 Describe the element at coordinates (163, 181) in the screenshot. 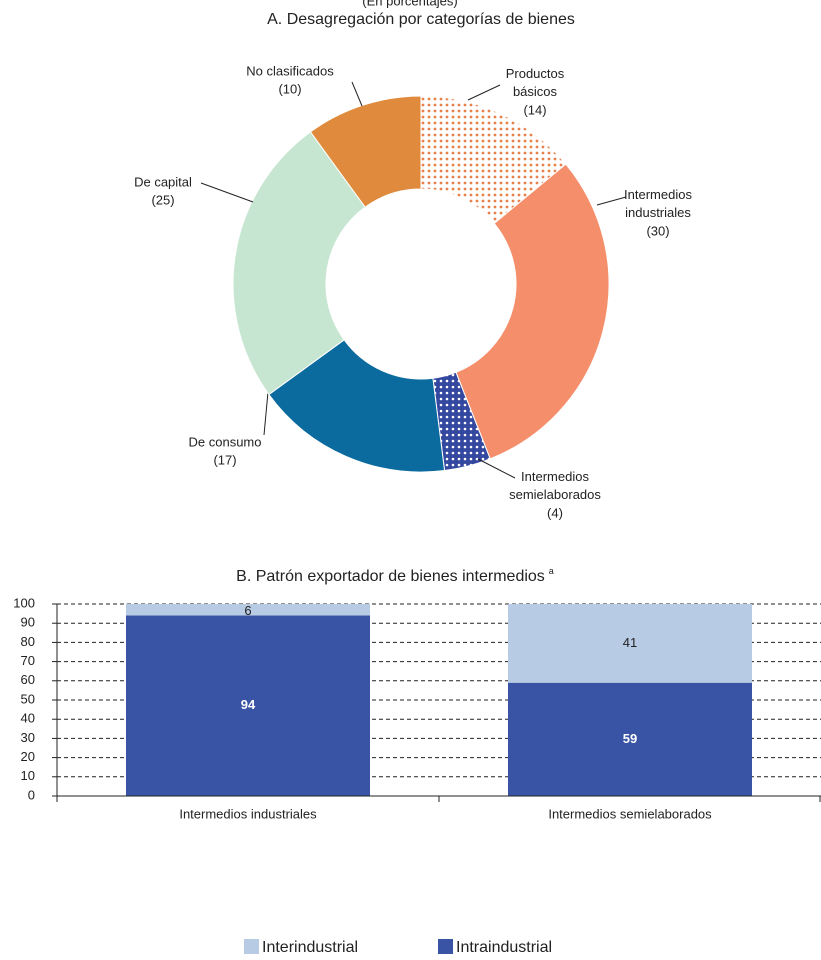

I see `segment-label: De capital` at that location.